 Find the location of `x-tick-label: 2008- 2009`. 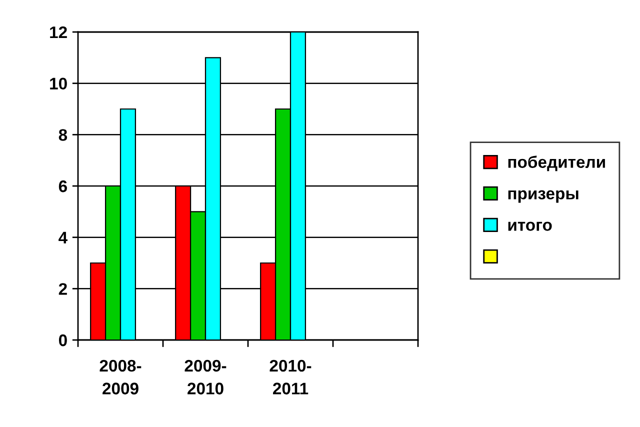

x-tick-label: 2008- 2009 is located at coordinates (121, 377).